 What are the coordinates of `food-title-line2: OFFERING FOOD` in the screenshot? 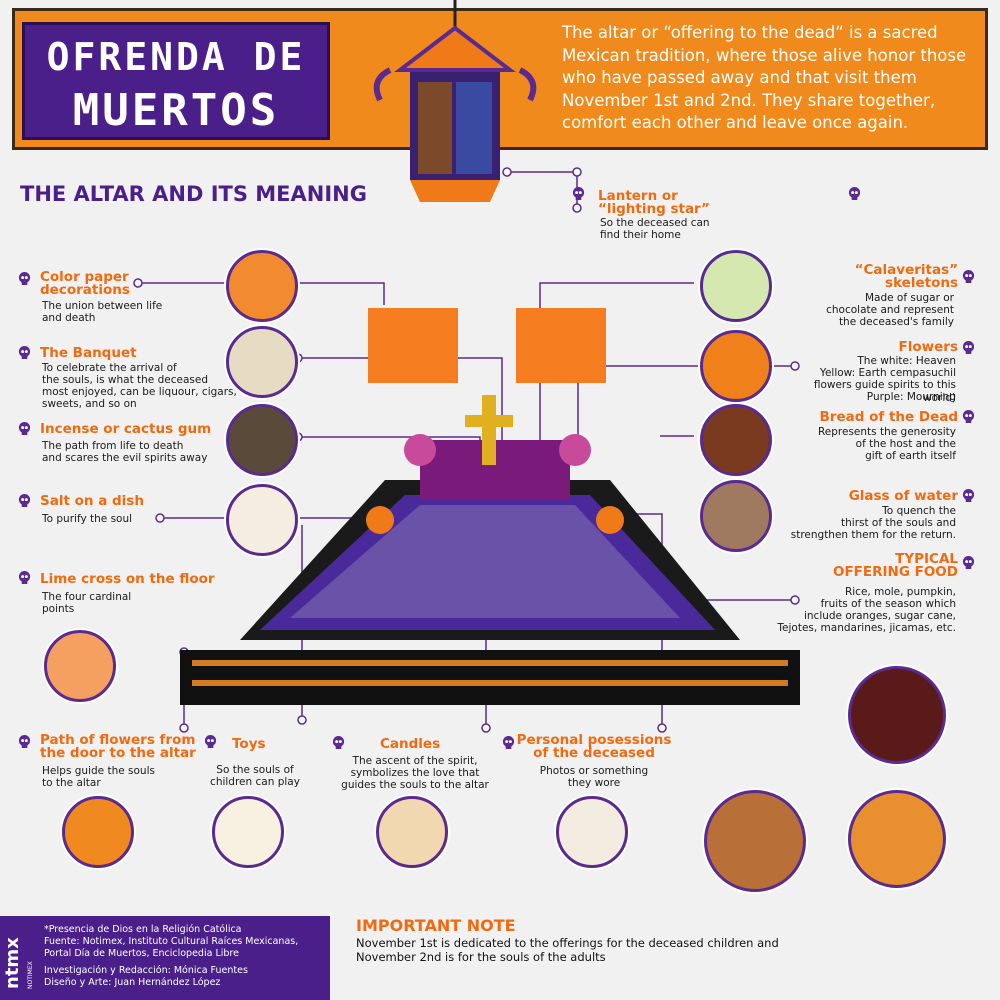 It's located at (895, 572).